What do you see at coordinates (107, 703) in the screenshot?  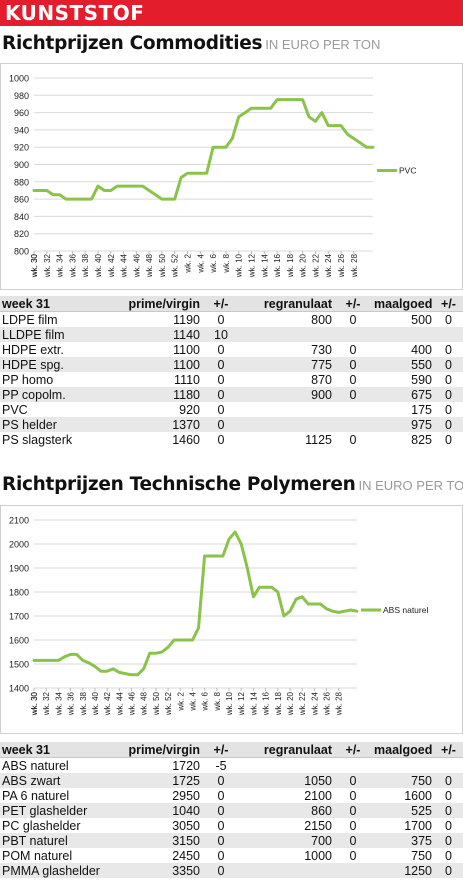 I see `x-tick-label: wk. 42` at bounding box center [107, 703].